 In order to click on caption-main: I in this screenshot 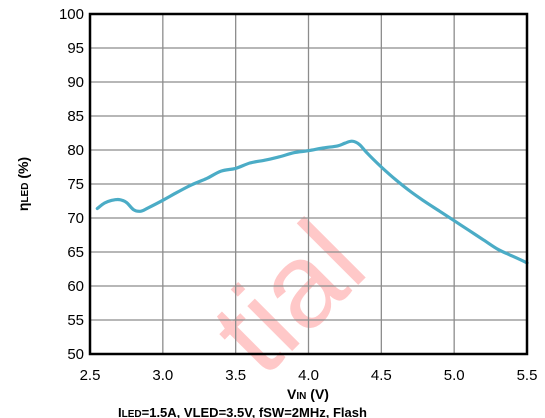, I will do `click(120, 411)`.